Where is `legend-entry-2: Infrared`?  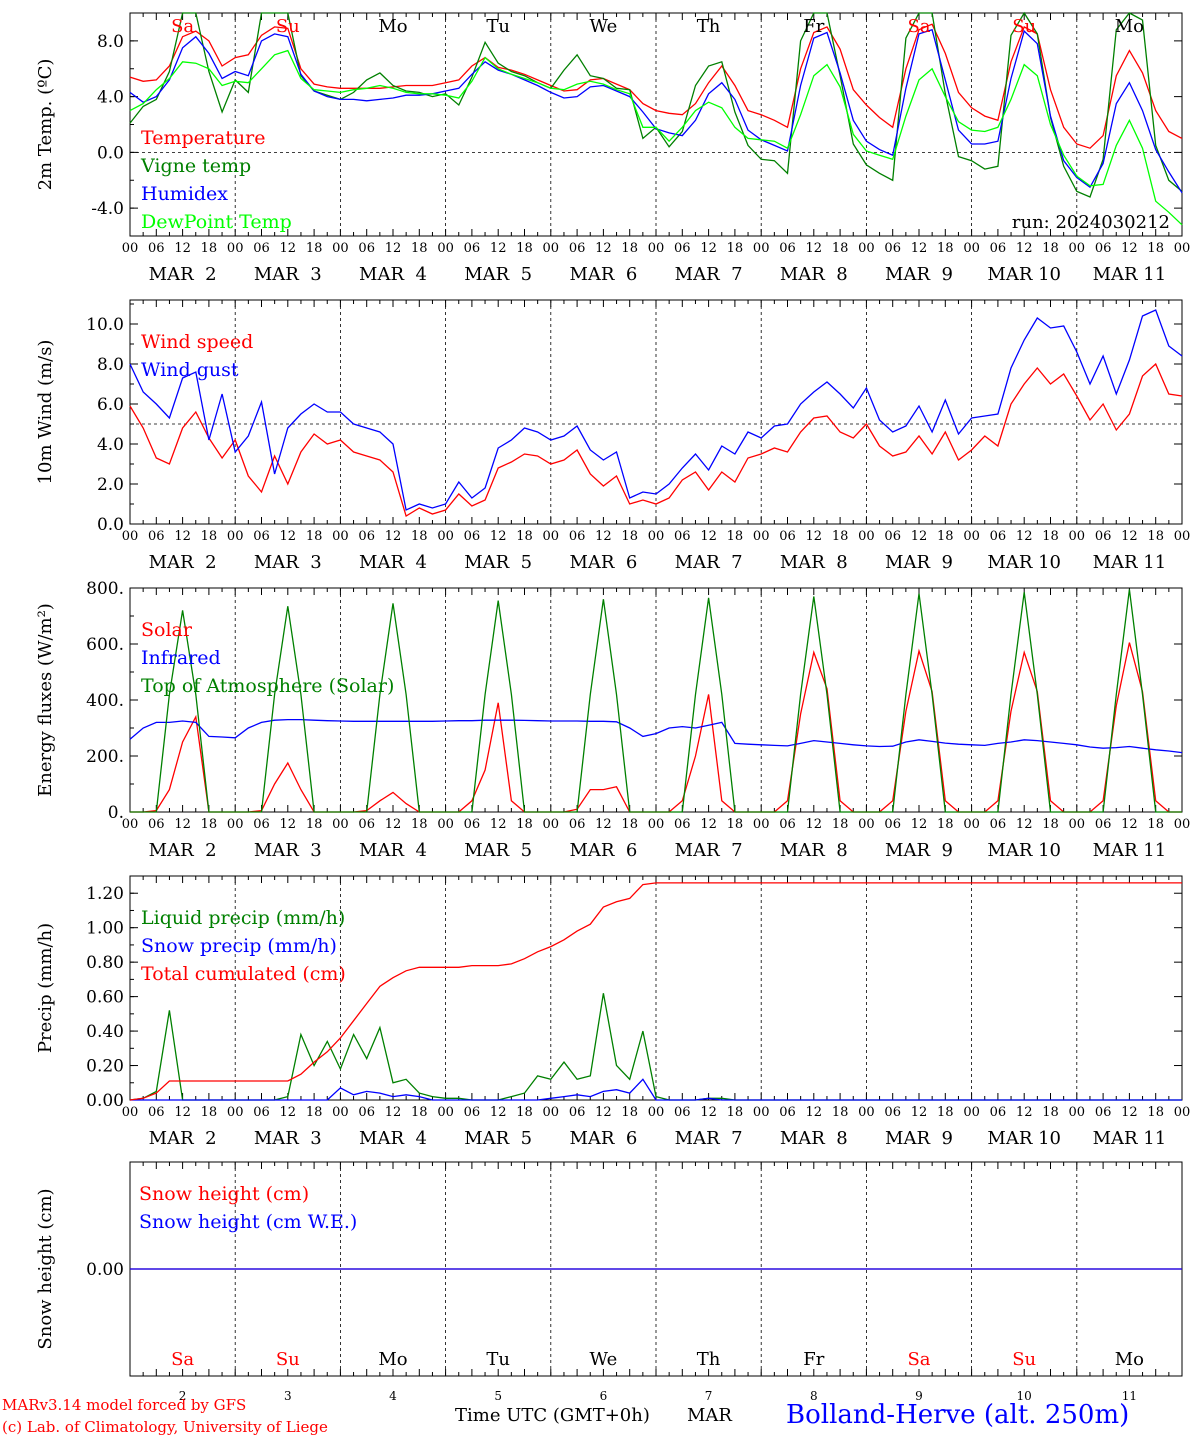
legend-entry-2: Infrared is located at coordinates (181, 658).